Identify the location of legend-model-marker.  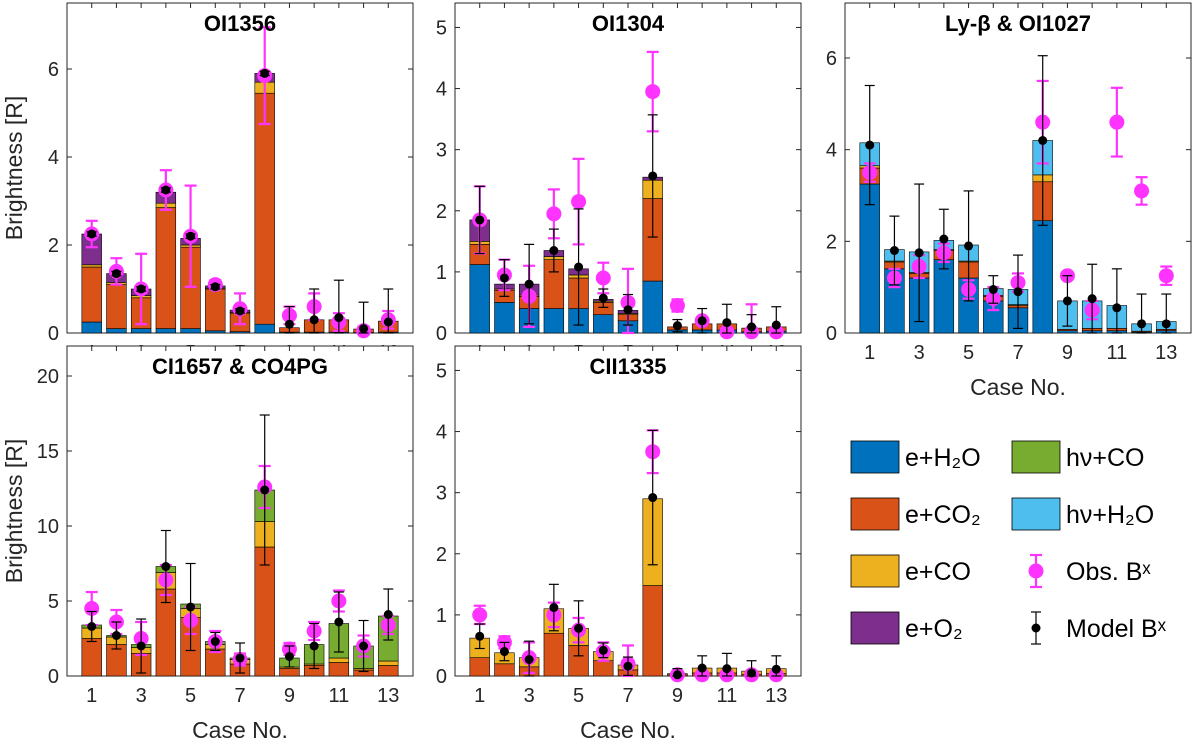
(1036, 628).